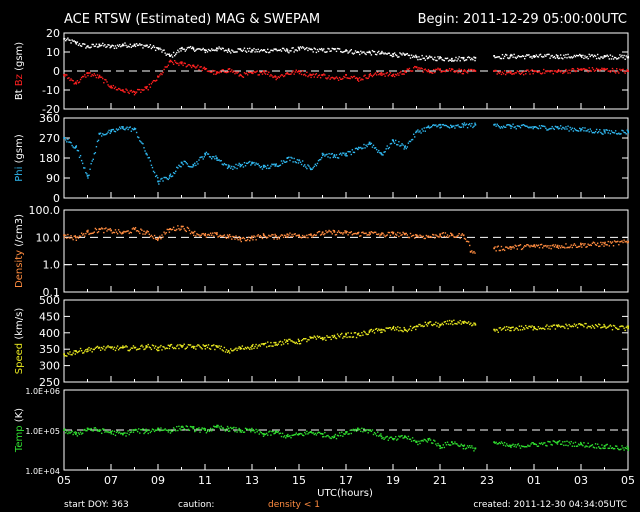 The width and height of the screenshot is (640, 512). What do you see at coordinates (428, 236) in the screenshot?
I see `density-data-point-anchor` at bounding box center [428, 236].